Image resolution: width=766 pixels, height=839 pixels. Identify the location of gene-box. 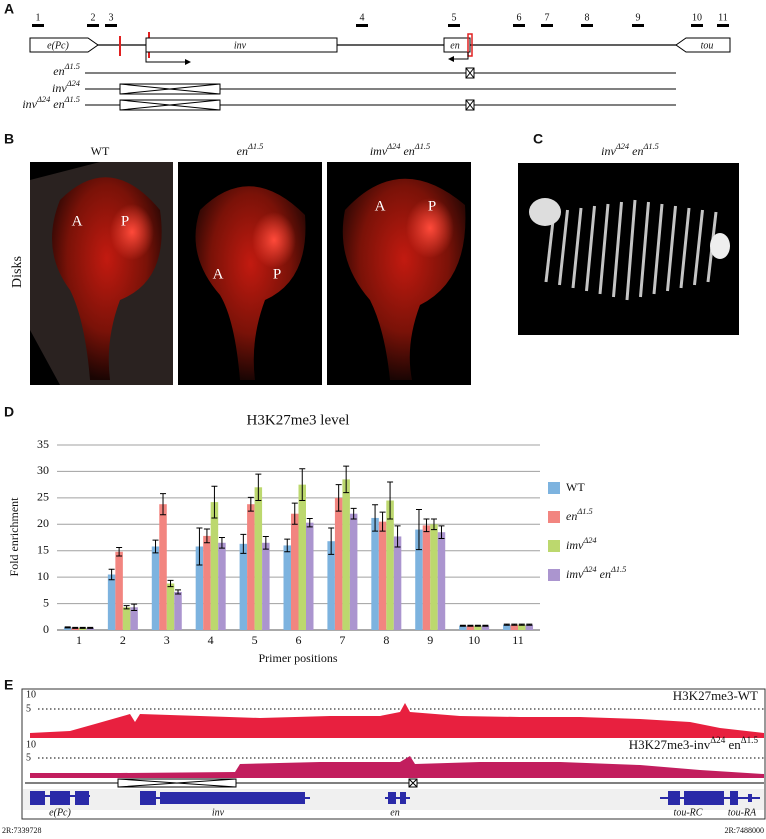
(703, 45).